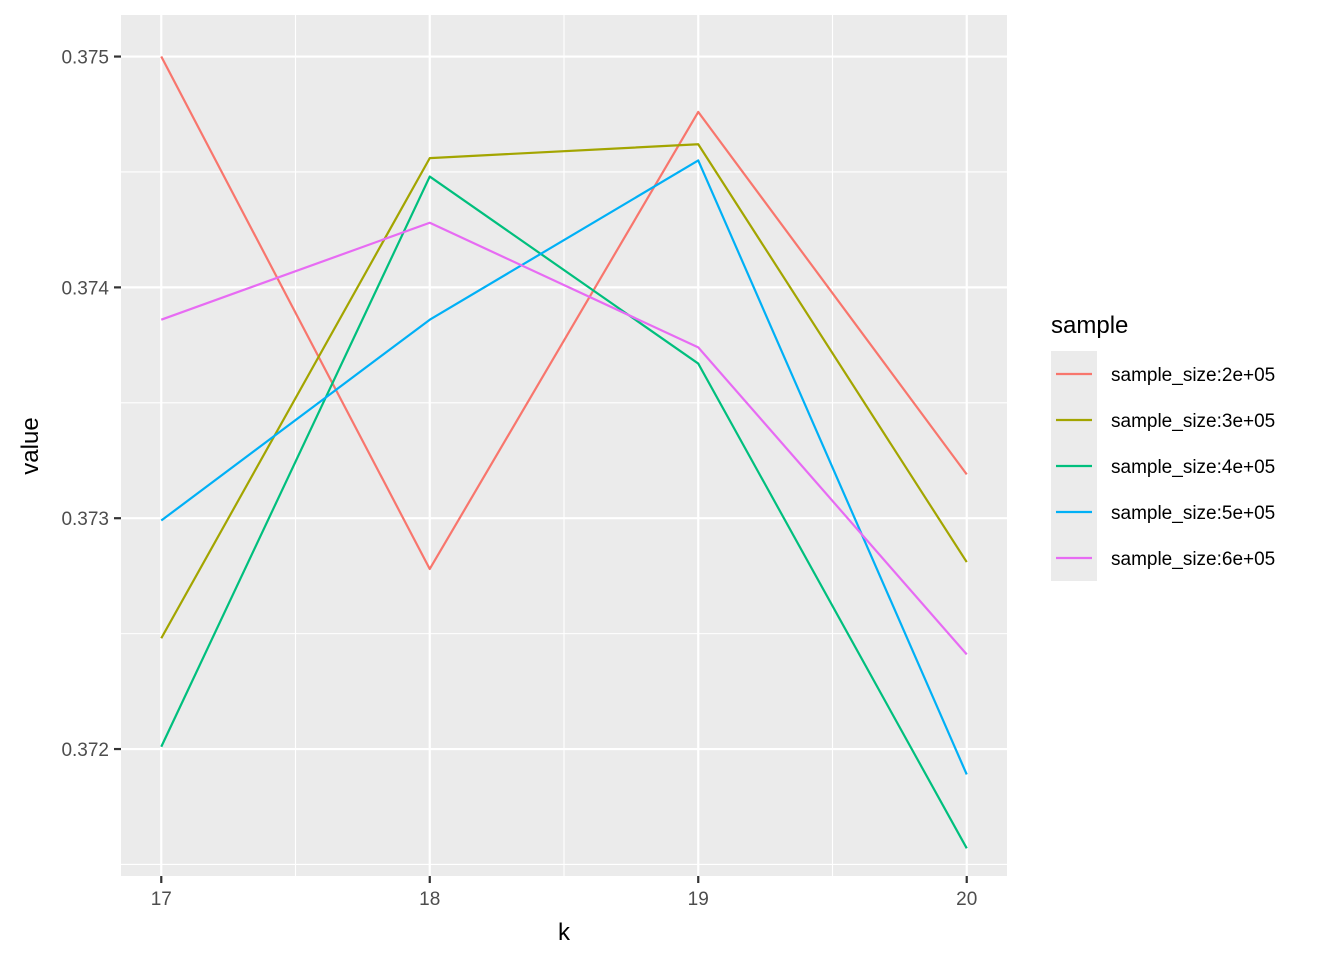 The image size is (1344, 960). I want to click on y-axis-title: value, so click(30, 445).